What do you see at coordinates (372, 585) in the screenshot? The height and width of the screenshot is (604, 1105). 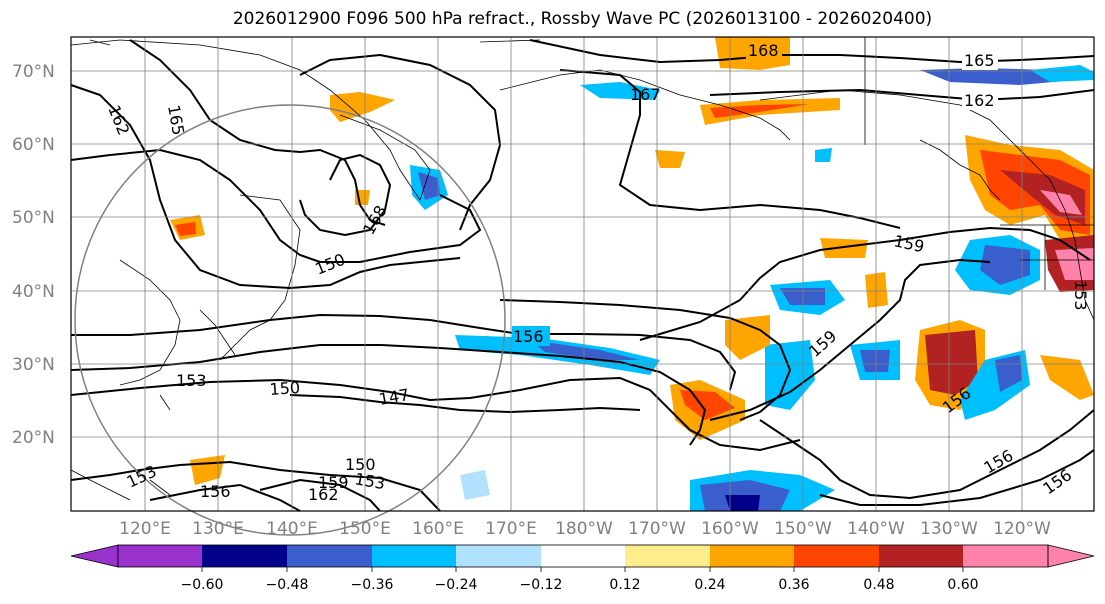 I see `colorbar-tick-label: −0.36` at bounding box center [372, 585].